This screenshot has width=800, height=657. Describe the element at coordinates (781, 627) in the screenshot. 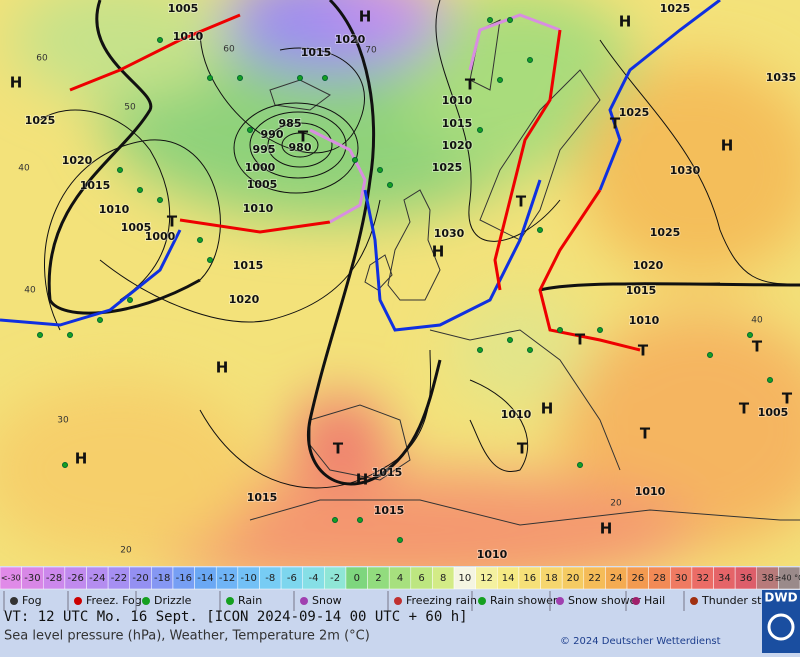

I see `dwd-logo-symbol` at that location.